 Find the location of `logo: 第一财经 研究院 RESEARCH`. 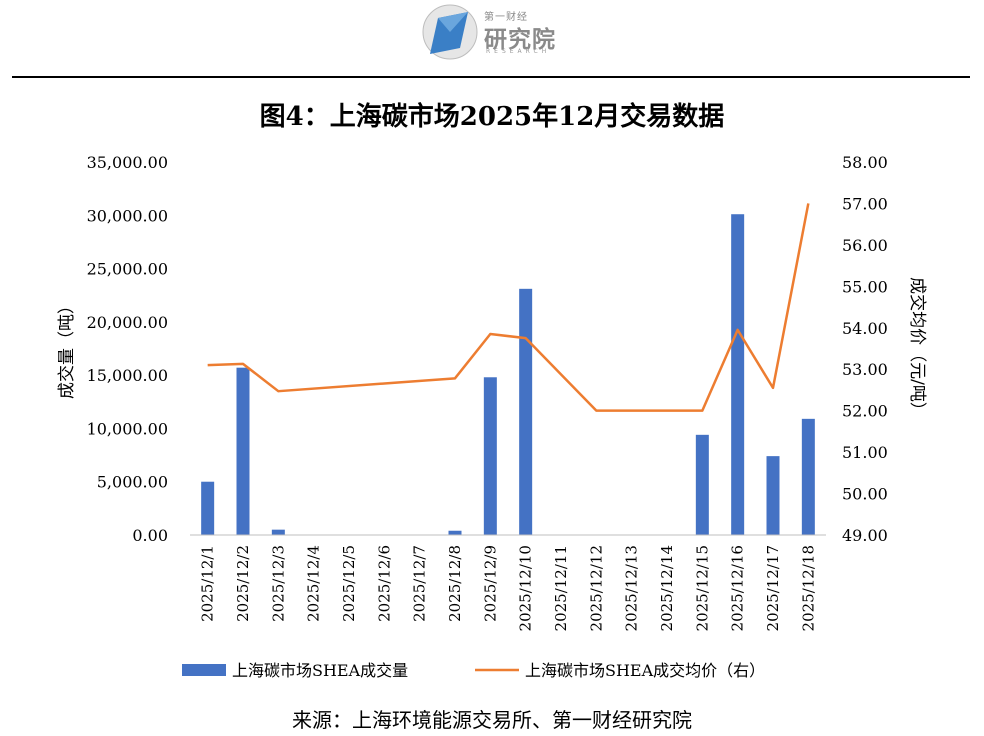

logo: 第一财经 研究院 RESEARCH is located at coordinates (495, 32).